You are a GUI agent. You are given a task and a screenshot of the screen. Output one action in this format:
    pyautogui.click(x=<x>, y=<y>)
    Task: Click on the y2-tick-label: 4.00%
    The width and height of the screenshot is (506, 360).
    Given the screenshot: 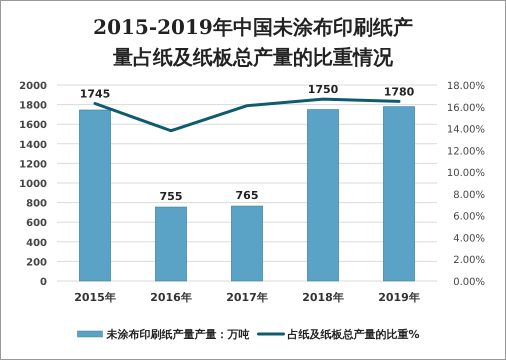 What is the action you would take?
    pyautogui.click(x=469, y=238)
    